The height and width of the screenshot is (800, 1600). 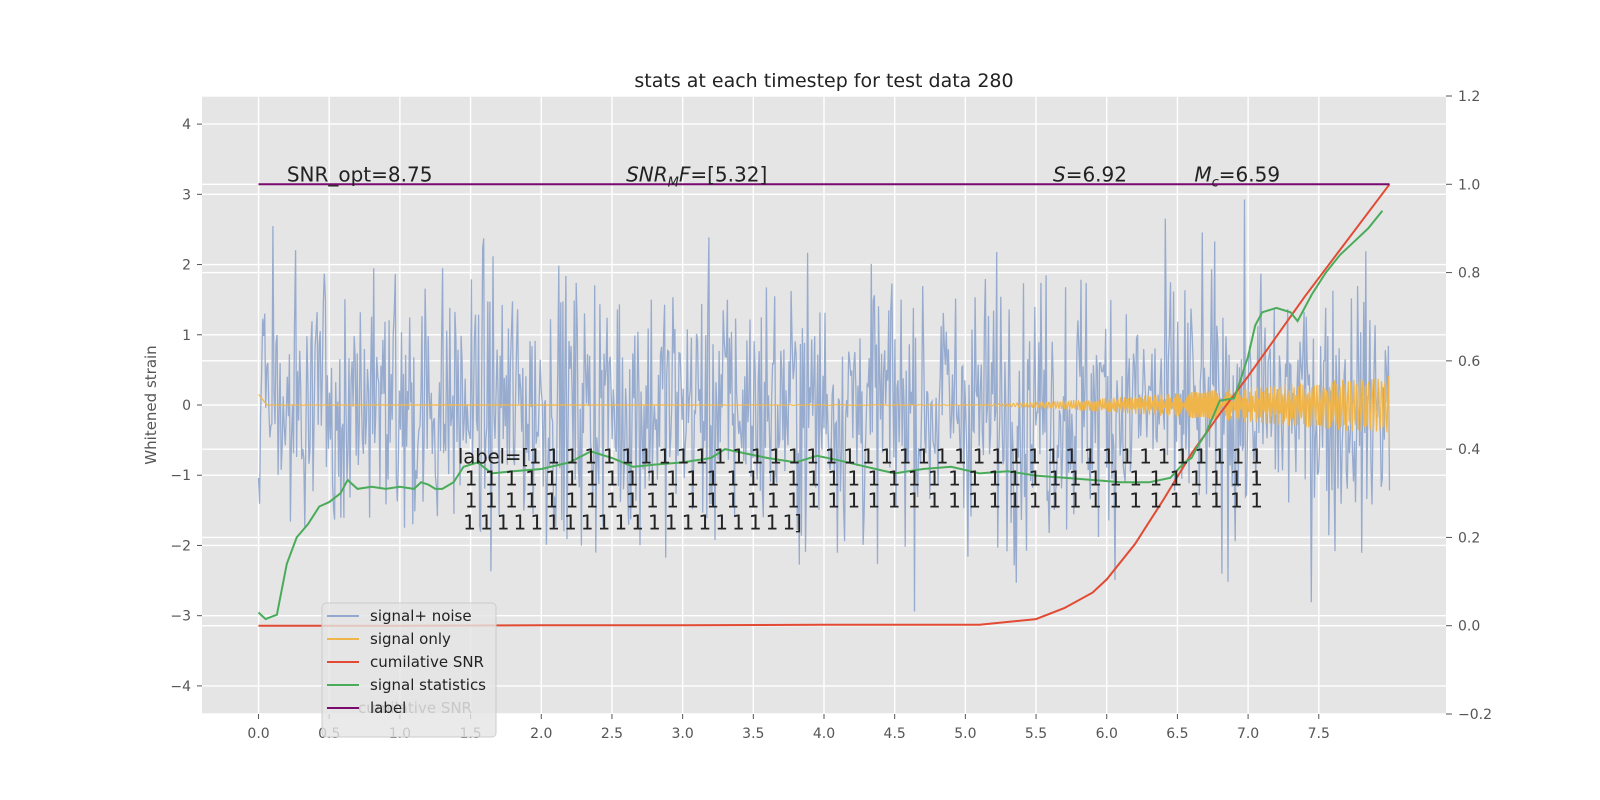 What do you see at coordinates (630, 522) in the screenshot?
I see `label-annotation-line: 1 1 1 1 1 1 1 1 1 1 1 1 1 1 1 1 1 1 1 1]` at bounding box center [630, 522].